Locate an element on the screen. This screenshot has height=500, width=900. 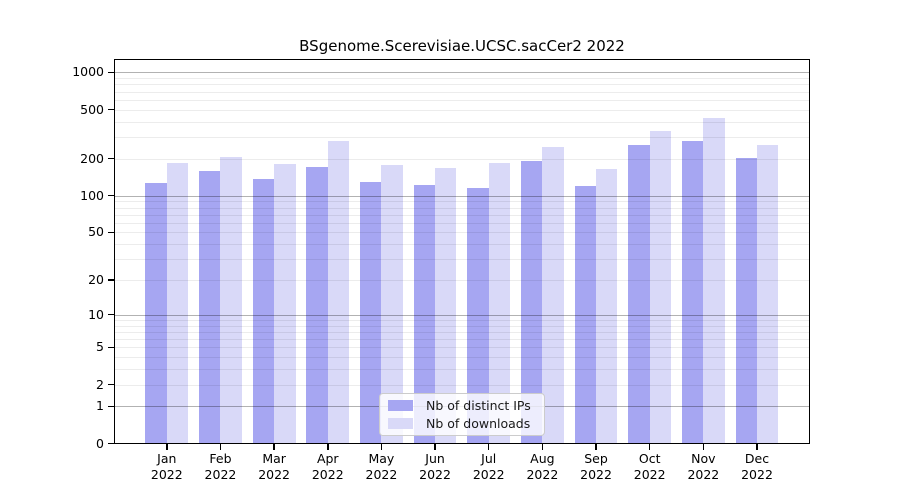
legend-entry-distinct-ips: Nb of distinct IPs is located at coordinates (462, 405).